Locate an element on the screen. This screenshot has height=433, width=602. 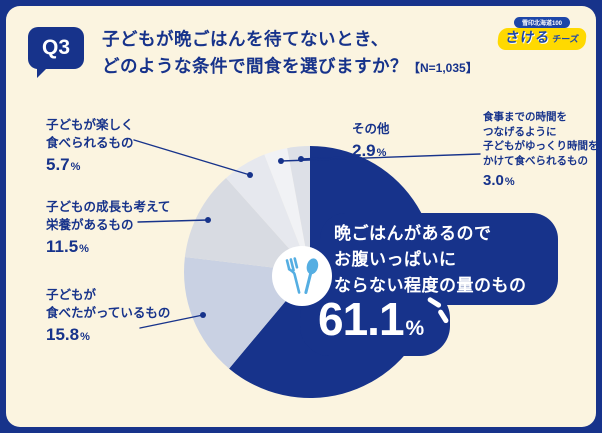
brand-ribbon-label: 雪印北海道100 is located at coordinates (541, 22).